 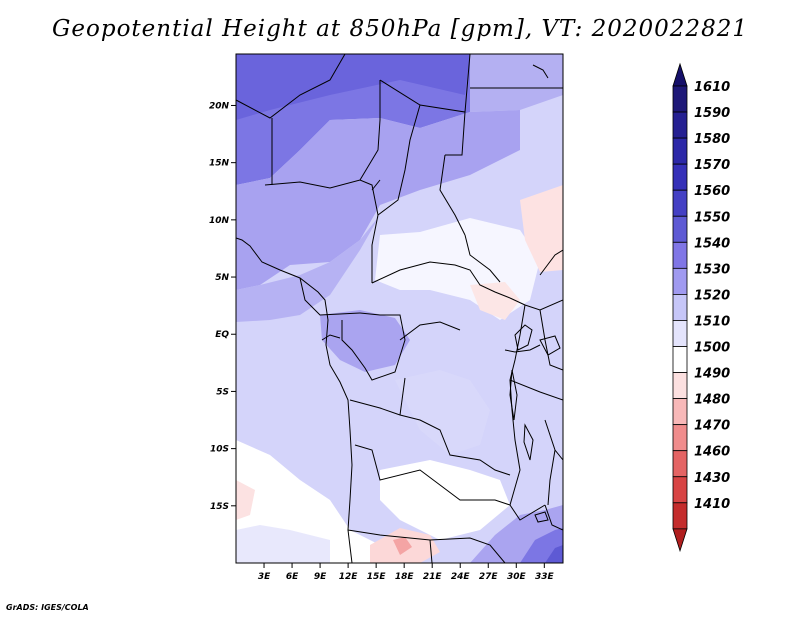 What do you see at coordinates (712, 295) in the screenshot?
I see `colorbar-label: 1520` at bounding box center [712, 295].